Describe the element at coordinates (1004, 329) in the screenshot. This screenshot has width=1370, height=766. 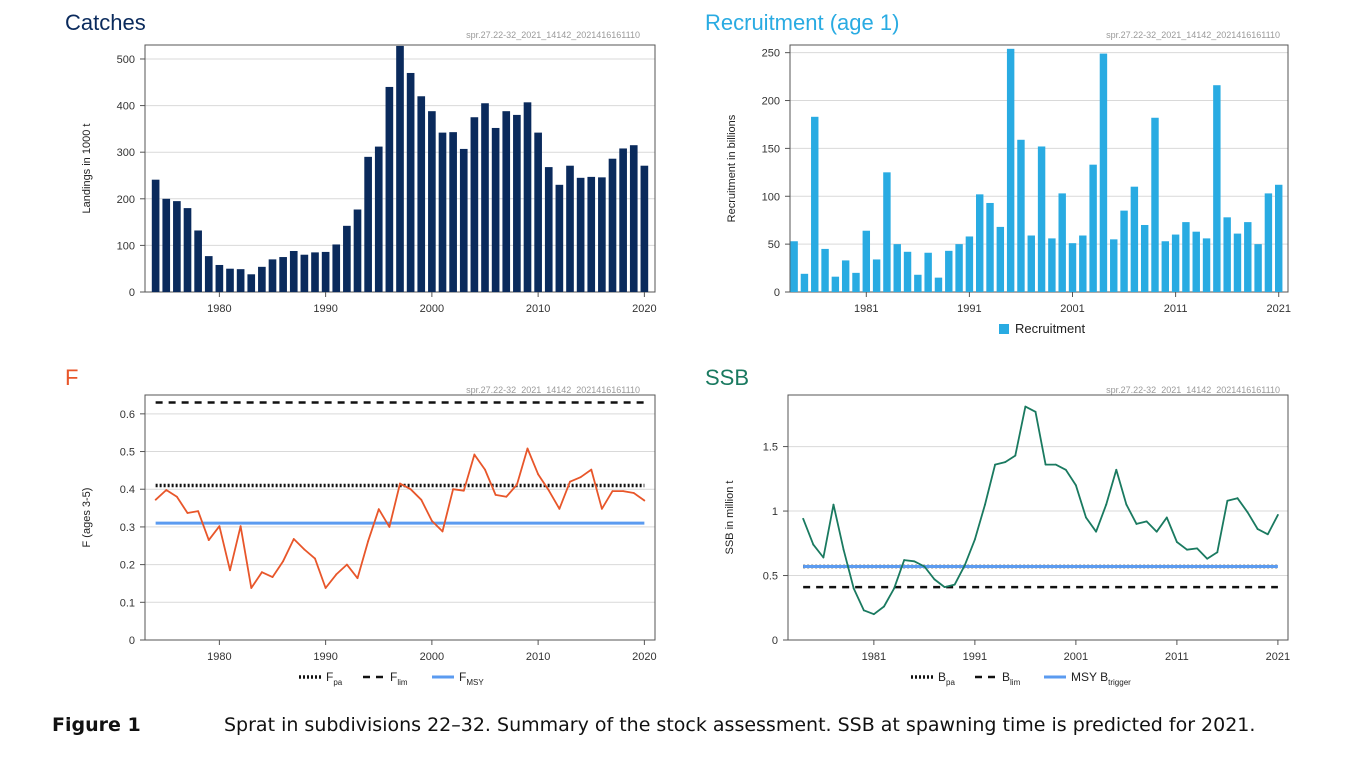
I see `legend-swatch` at that location.